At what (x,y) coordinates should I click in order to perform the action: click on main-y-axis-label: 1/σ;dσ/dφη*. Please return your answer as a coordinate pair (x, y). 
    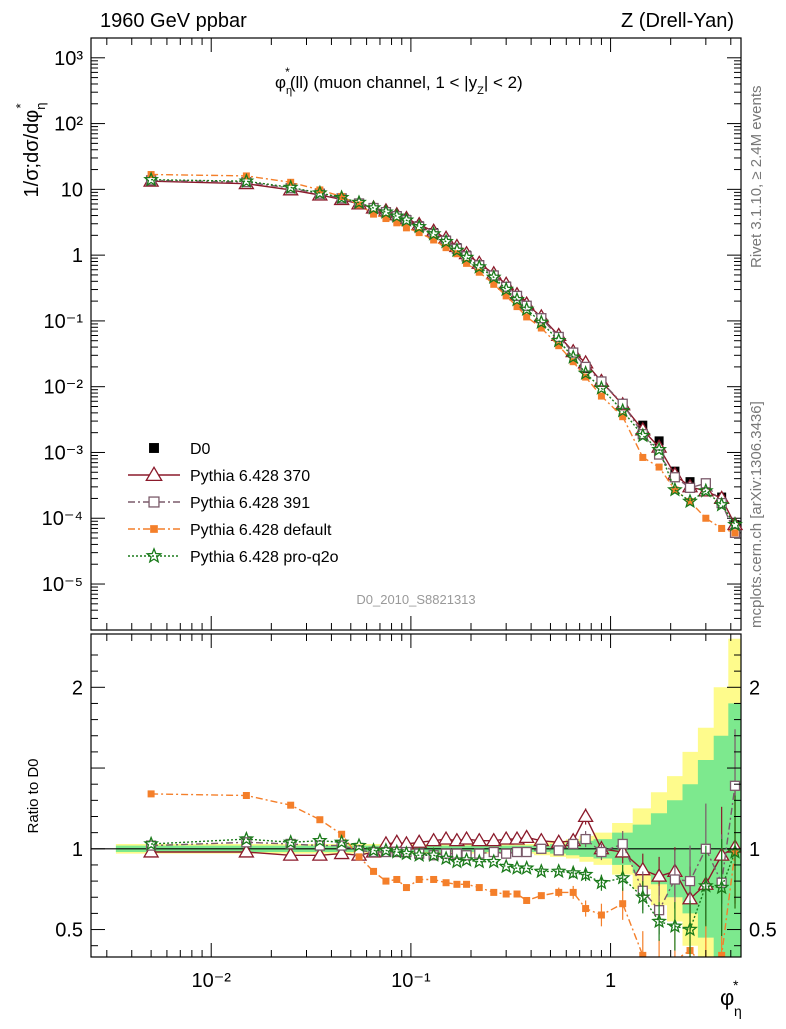
    Looking at the image, I should click on (30, 150).